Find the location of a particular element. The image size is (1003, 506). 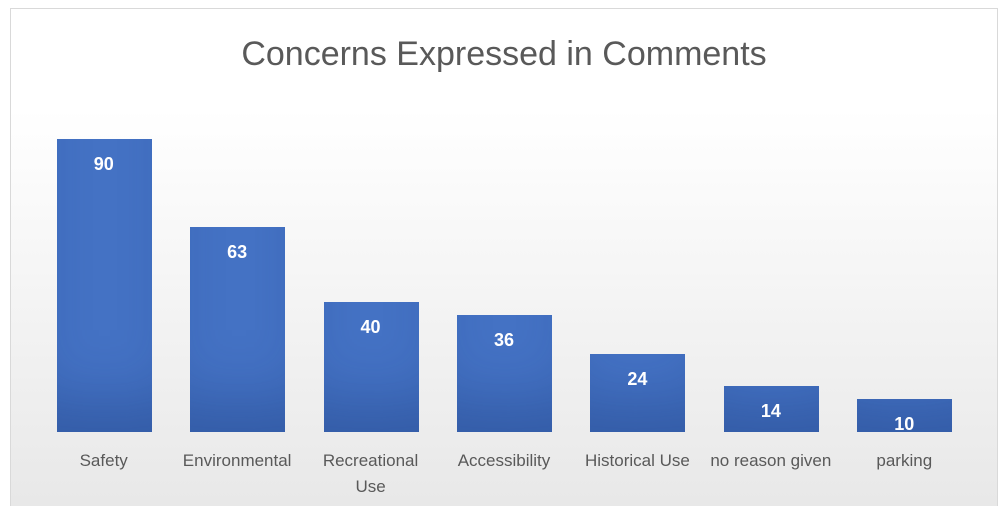

data-label: 40 is located at coordinates (370, 326).